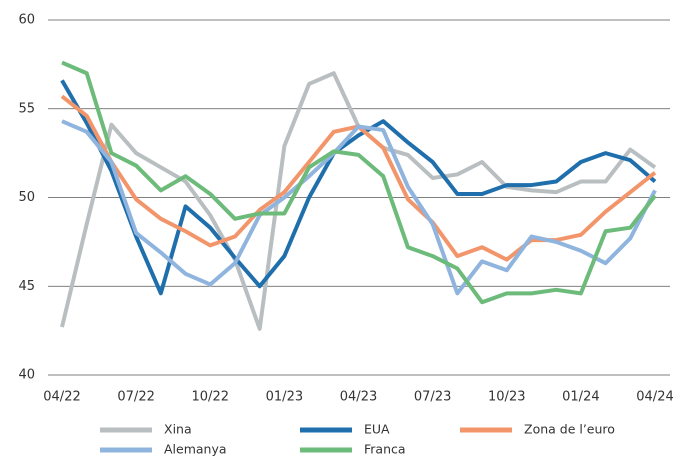 The image size is (690, 463). I want to click on x-tick-label: 01/23, so click(284, 397).